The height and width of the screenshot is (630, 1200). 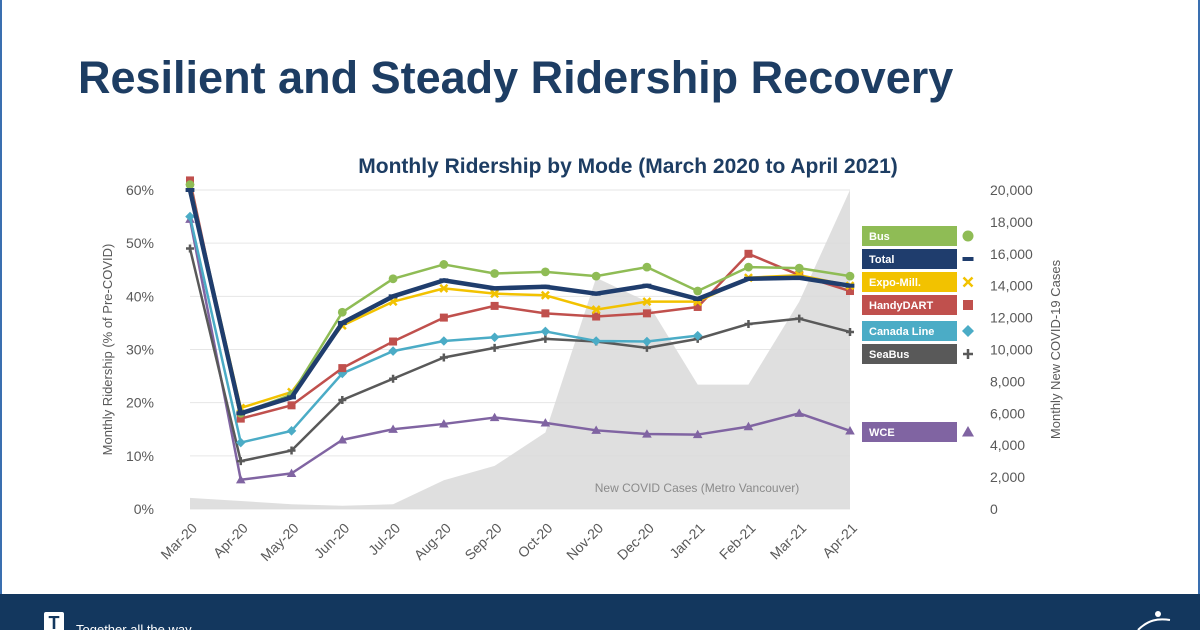 What do you see at coordinates (895, 283) in the screenshot?
I see `legend-label-expo-mill: Expo-Mill.` at bounding box center [895, 283].